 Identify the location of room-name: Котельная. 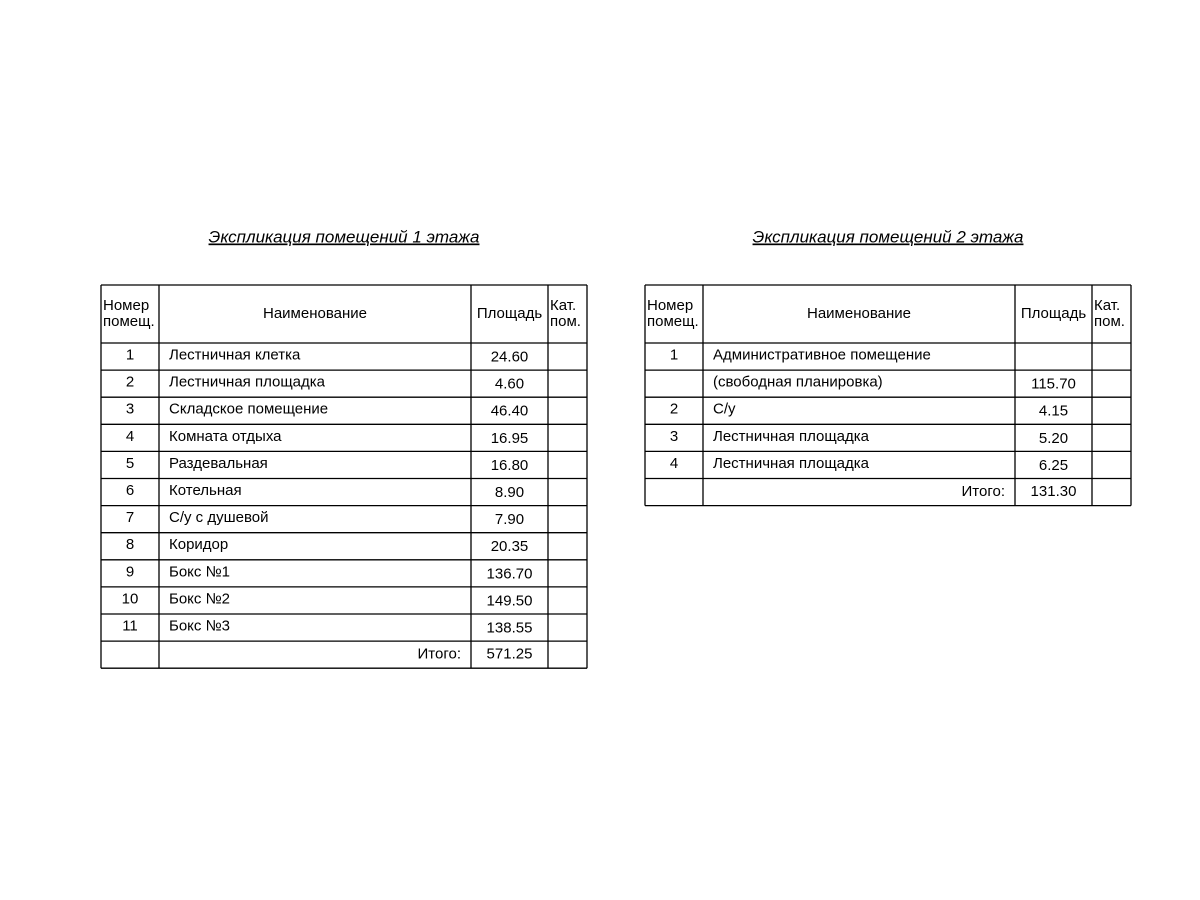
(205, 490).